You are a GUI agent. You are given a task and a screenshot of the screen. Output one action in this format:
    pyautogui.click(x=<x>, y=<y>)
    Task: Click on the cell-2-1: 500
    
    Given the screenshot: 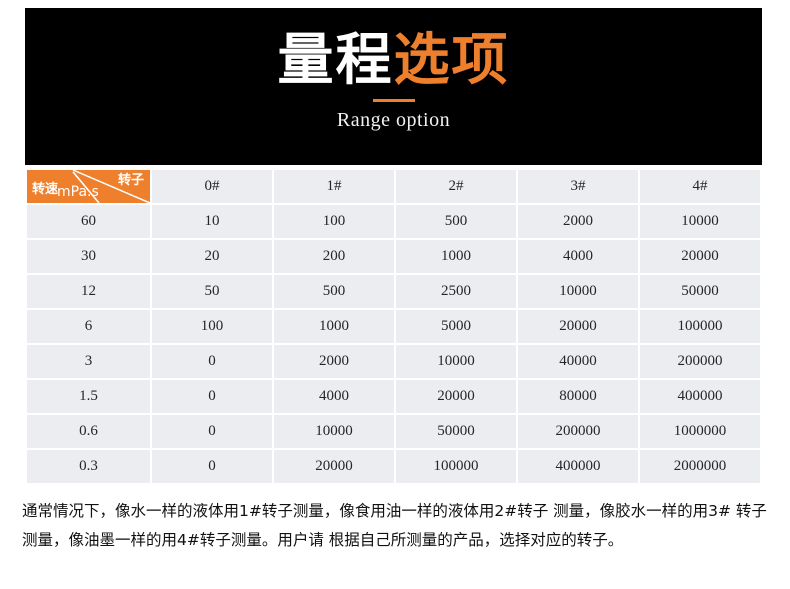 What is the action you would take?
    pyautogui.click(x=334, y=291)
    